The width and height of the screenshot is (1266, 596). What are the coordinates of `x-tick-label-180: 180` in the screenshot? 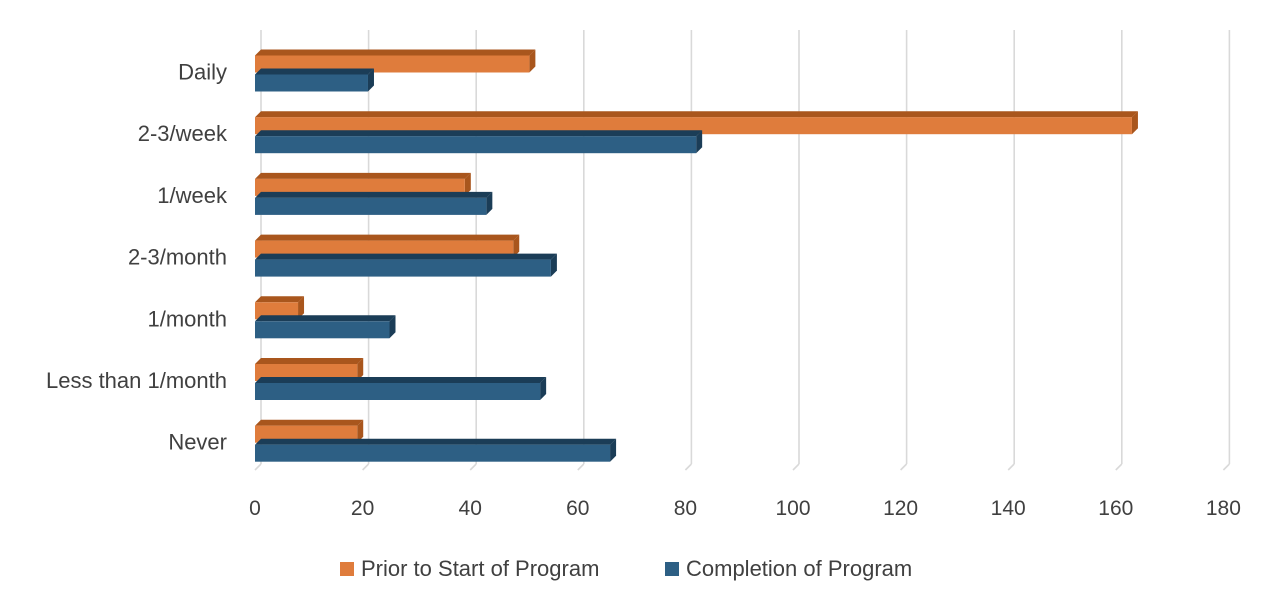 It's located at (1223, 508).